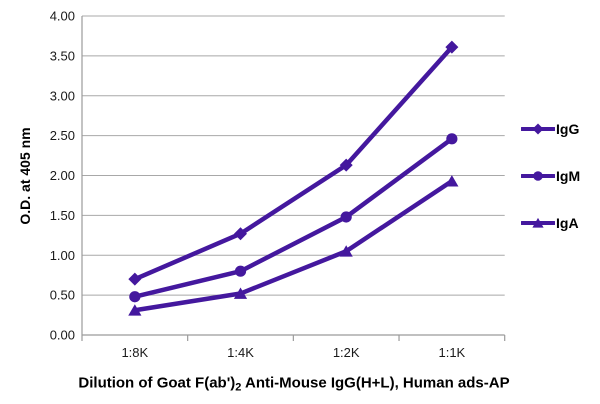 Image resolution: width=600 pixels, height=404 pixels. I want to click on legend-item-igm: IgM, so click(550, 176).